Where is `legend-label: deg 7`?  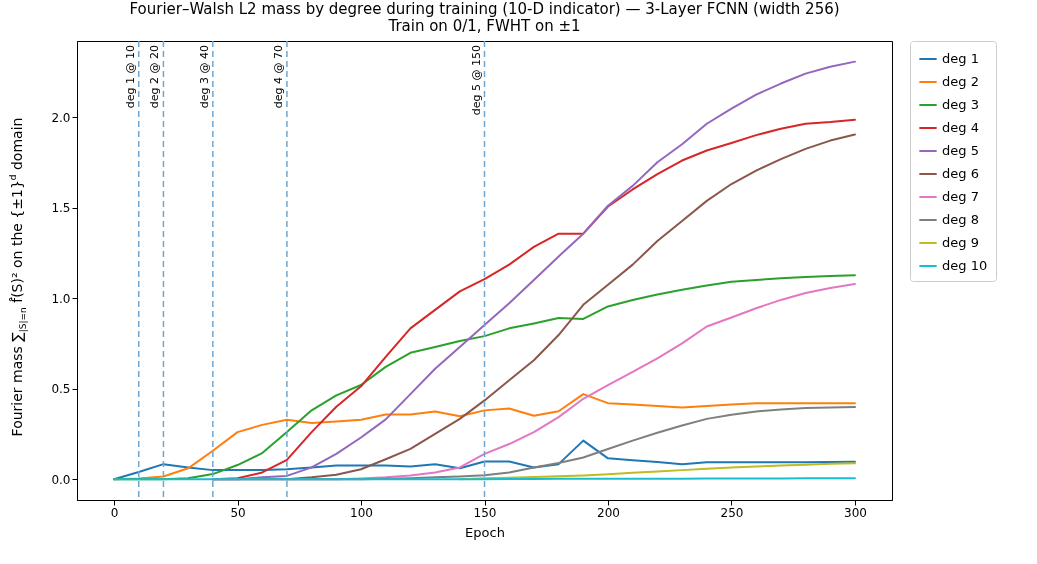 legend-label: deg 7 is located at coordinates (960, 196).